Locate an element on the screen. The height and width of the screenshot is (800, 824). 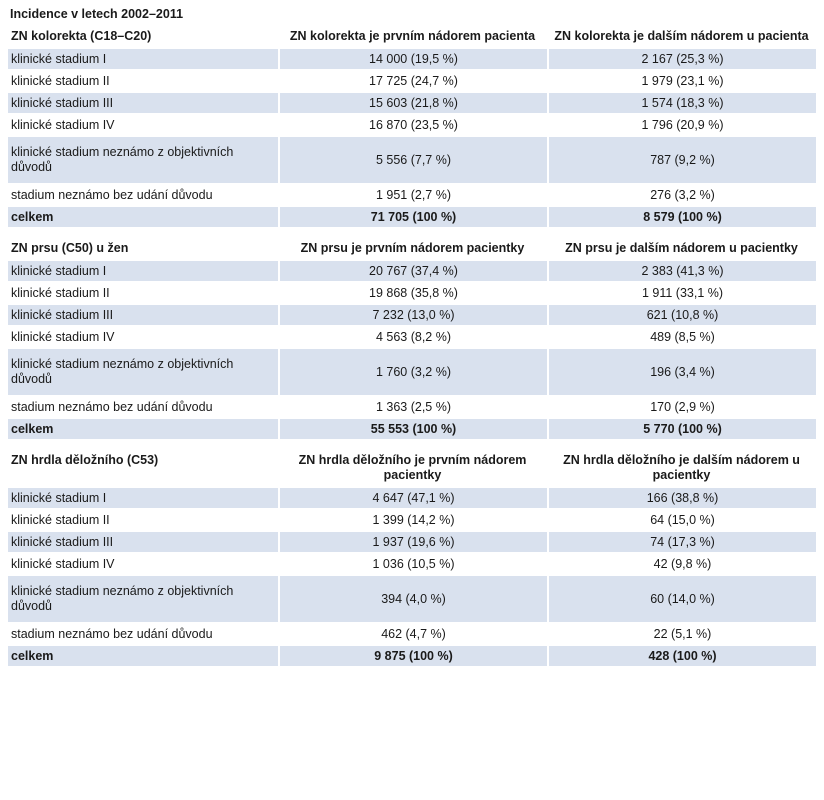
cell-first-tumor: 1 937 (19,6 %) is located at coordinates (412, 542).